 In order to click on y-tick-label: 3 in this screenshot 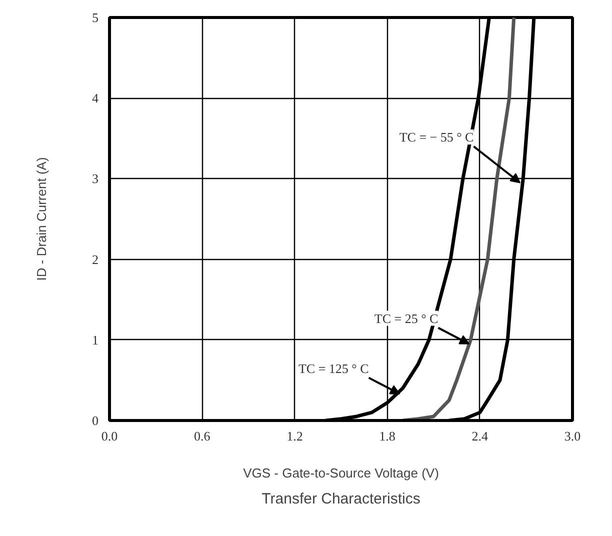, I will do `click(95, 178)`.